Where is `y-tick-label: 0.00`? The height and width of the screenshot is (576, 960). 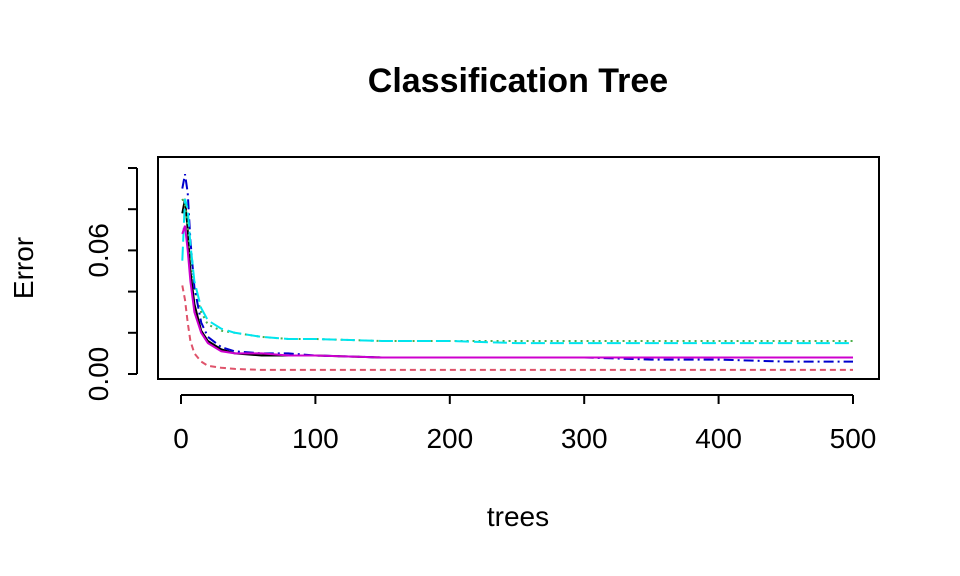
y-tick-label: 0.00 is located at coordinates (98, 374).